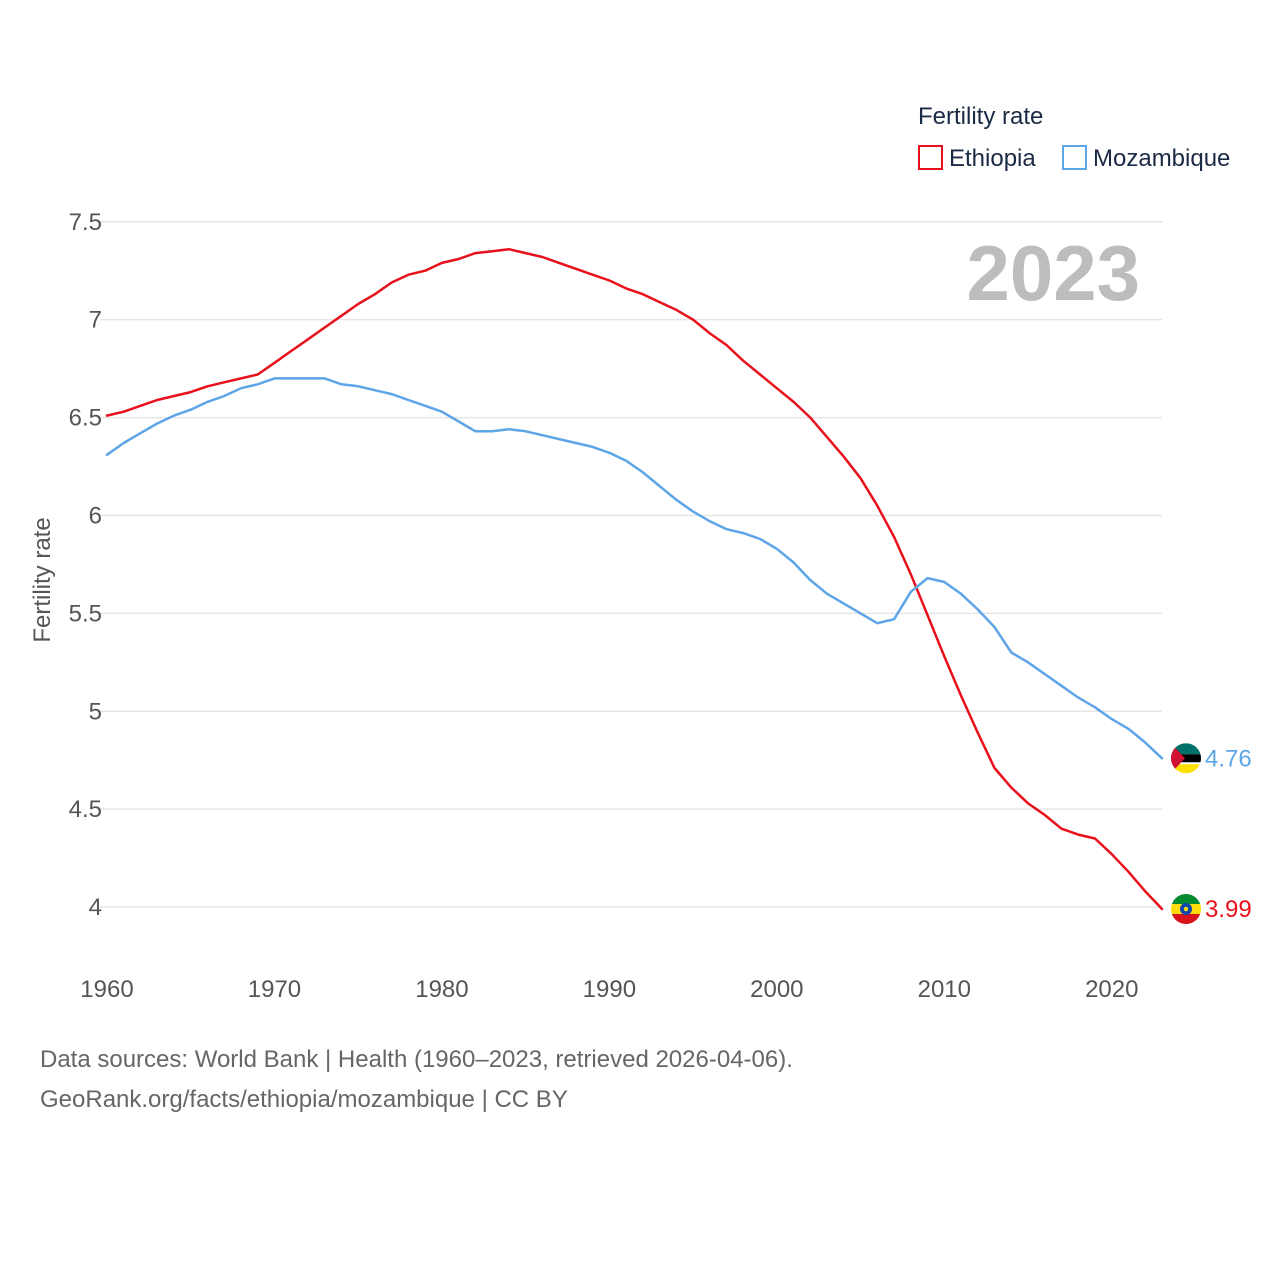 This screenshot has height=1280, width=1280. I want to click on mozambique-flag-icon, so click(1186, 758).